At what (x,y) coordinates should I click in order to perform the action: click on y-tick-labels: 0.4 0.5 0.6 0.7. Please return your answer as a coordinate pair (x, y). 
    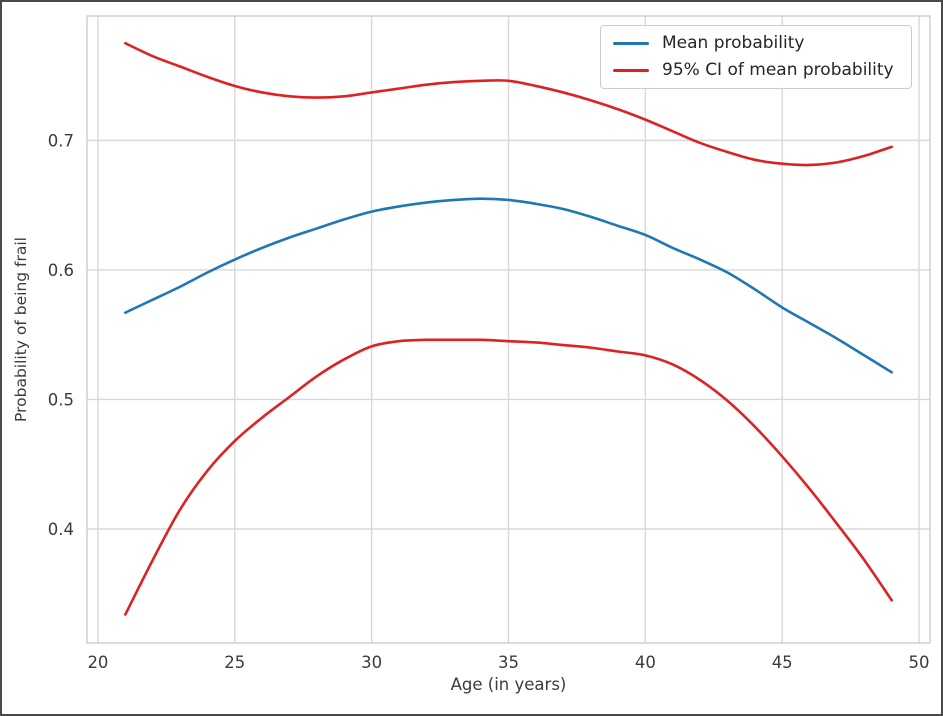
    Looking at the image, I should click on (61, 335).